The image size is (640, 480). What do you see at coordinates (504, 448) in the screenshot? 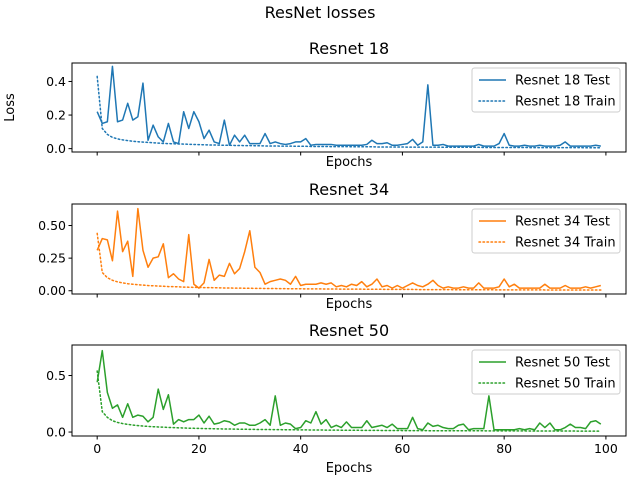
I see `x-tick-label: 80` at bounding box center [504, 448].